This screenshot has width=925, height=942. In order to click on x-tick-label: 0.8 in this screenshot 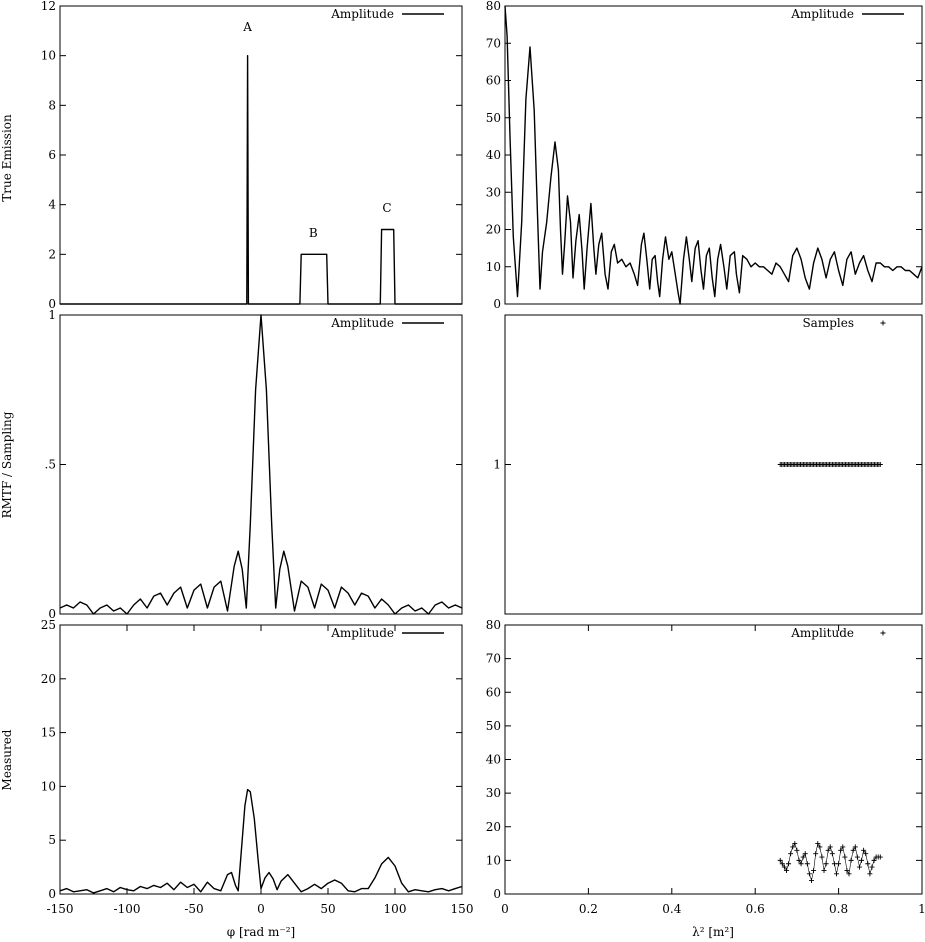, I will do `click(838, 909)`.